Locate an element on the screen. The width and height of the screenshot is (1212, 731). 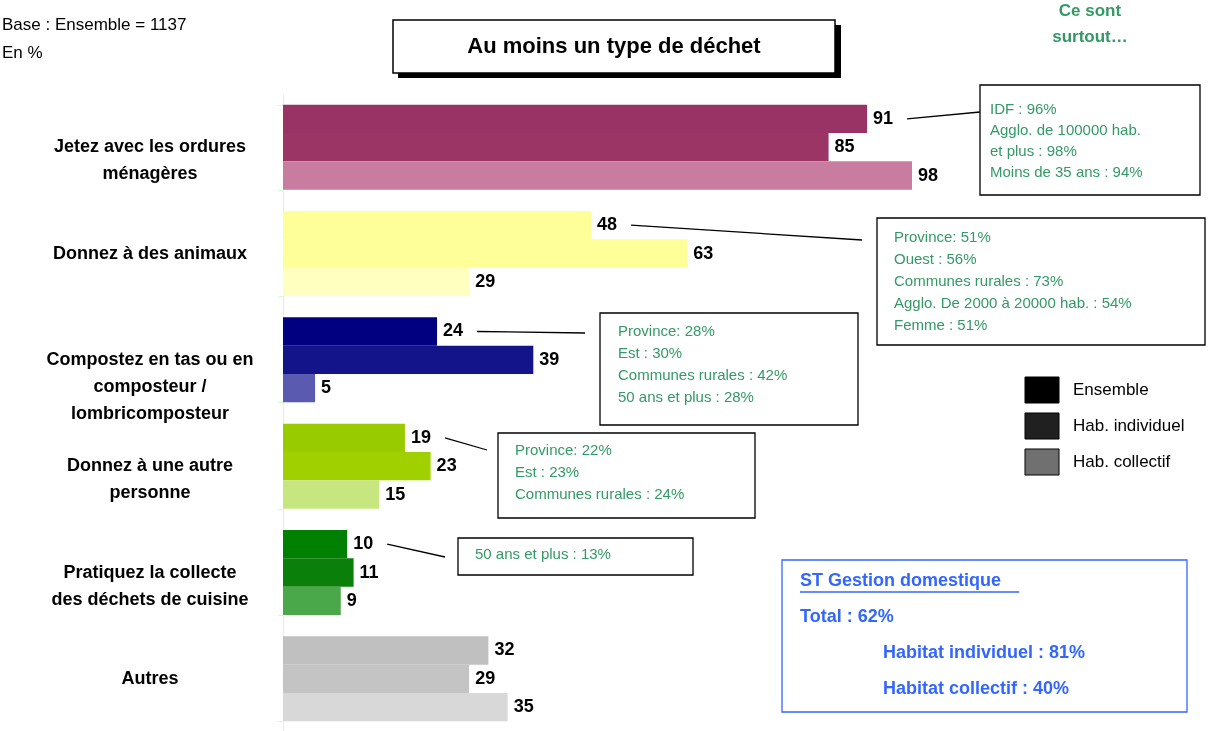
text: Base : Ensemble = 1137 is located at coordinates (94, 24).